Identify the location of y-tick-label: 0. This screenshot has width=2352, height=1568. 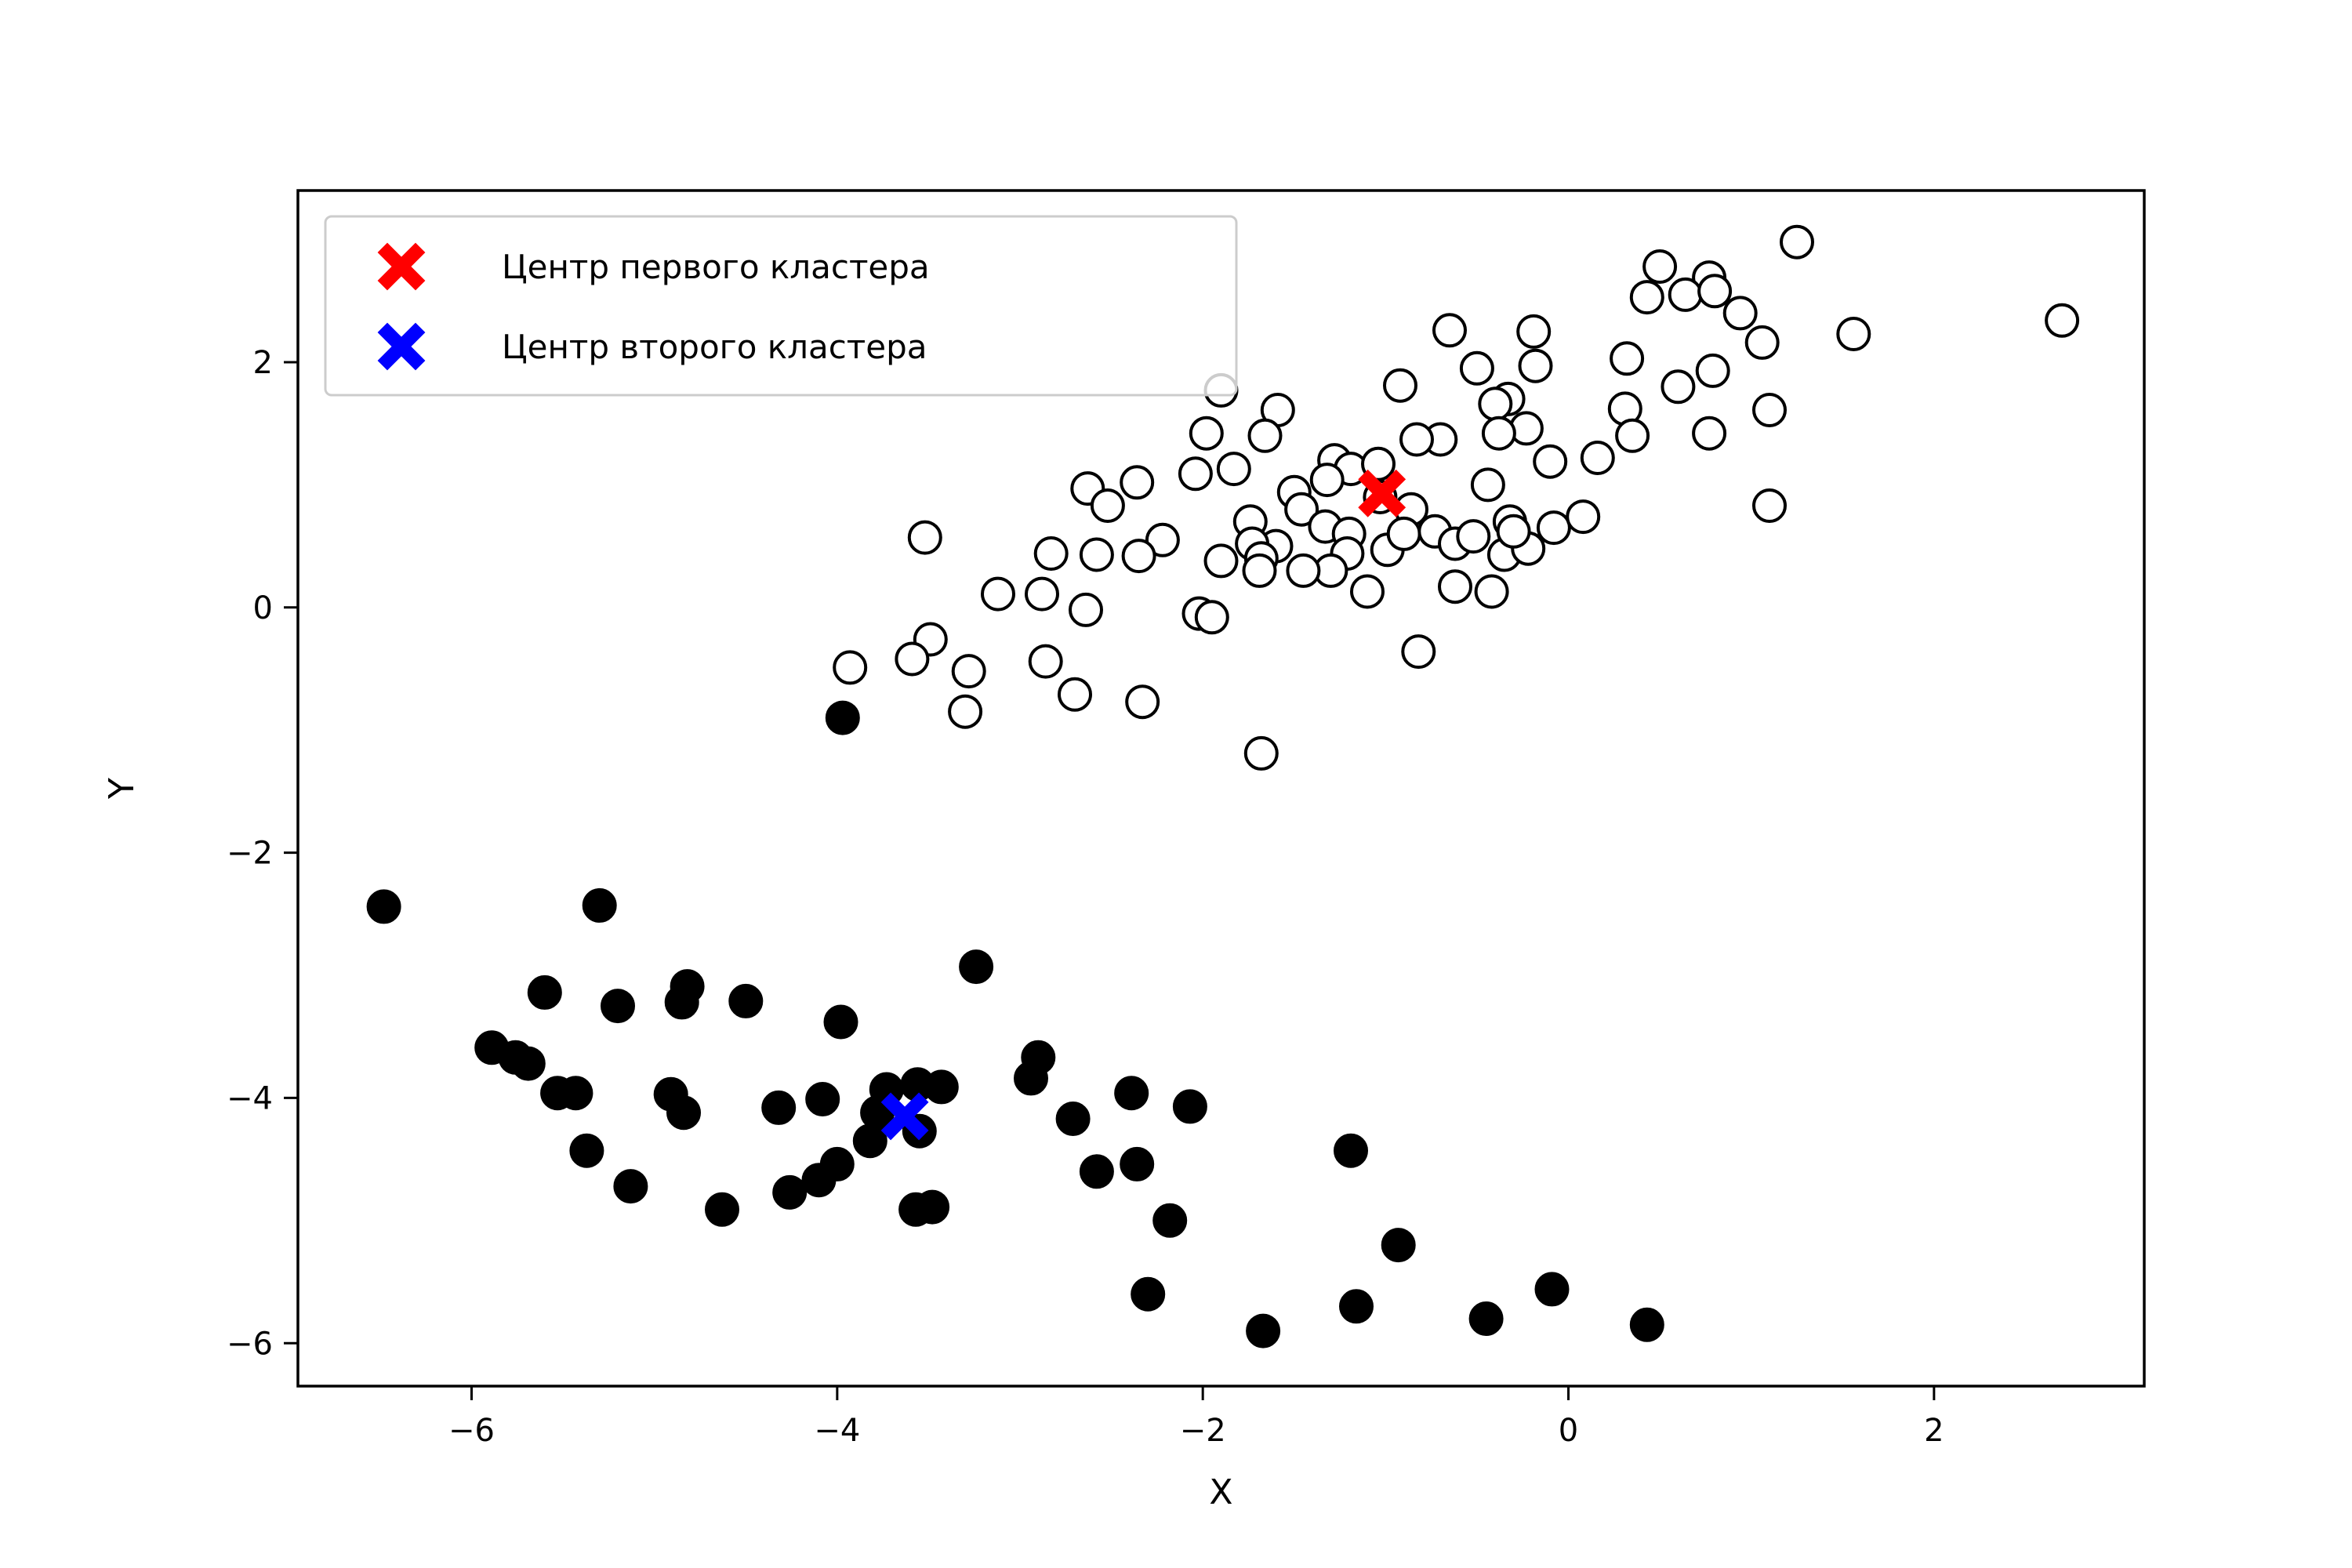
(263, 608).